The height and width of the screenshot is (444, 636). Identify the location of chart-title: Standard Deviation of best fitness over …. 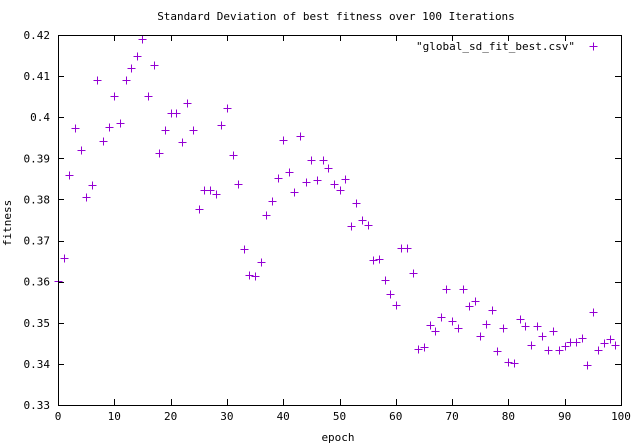
(336, 16).